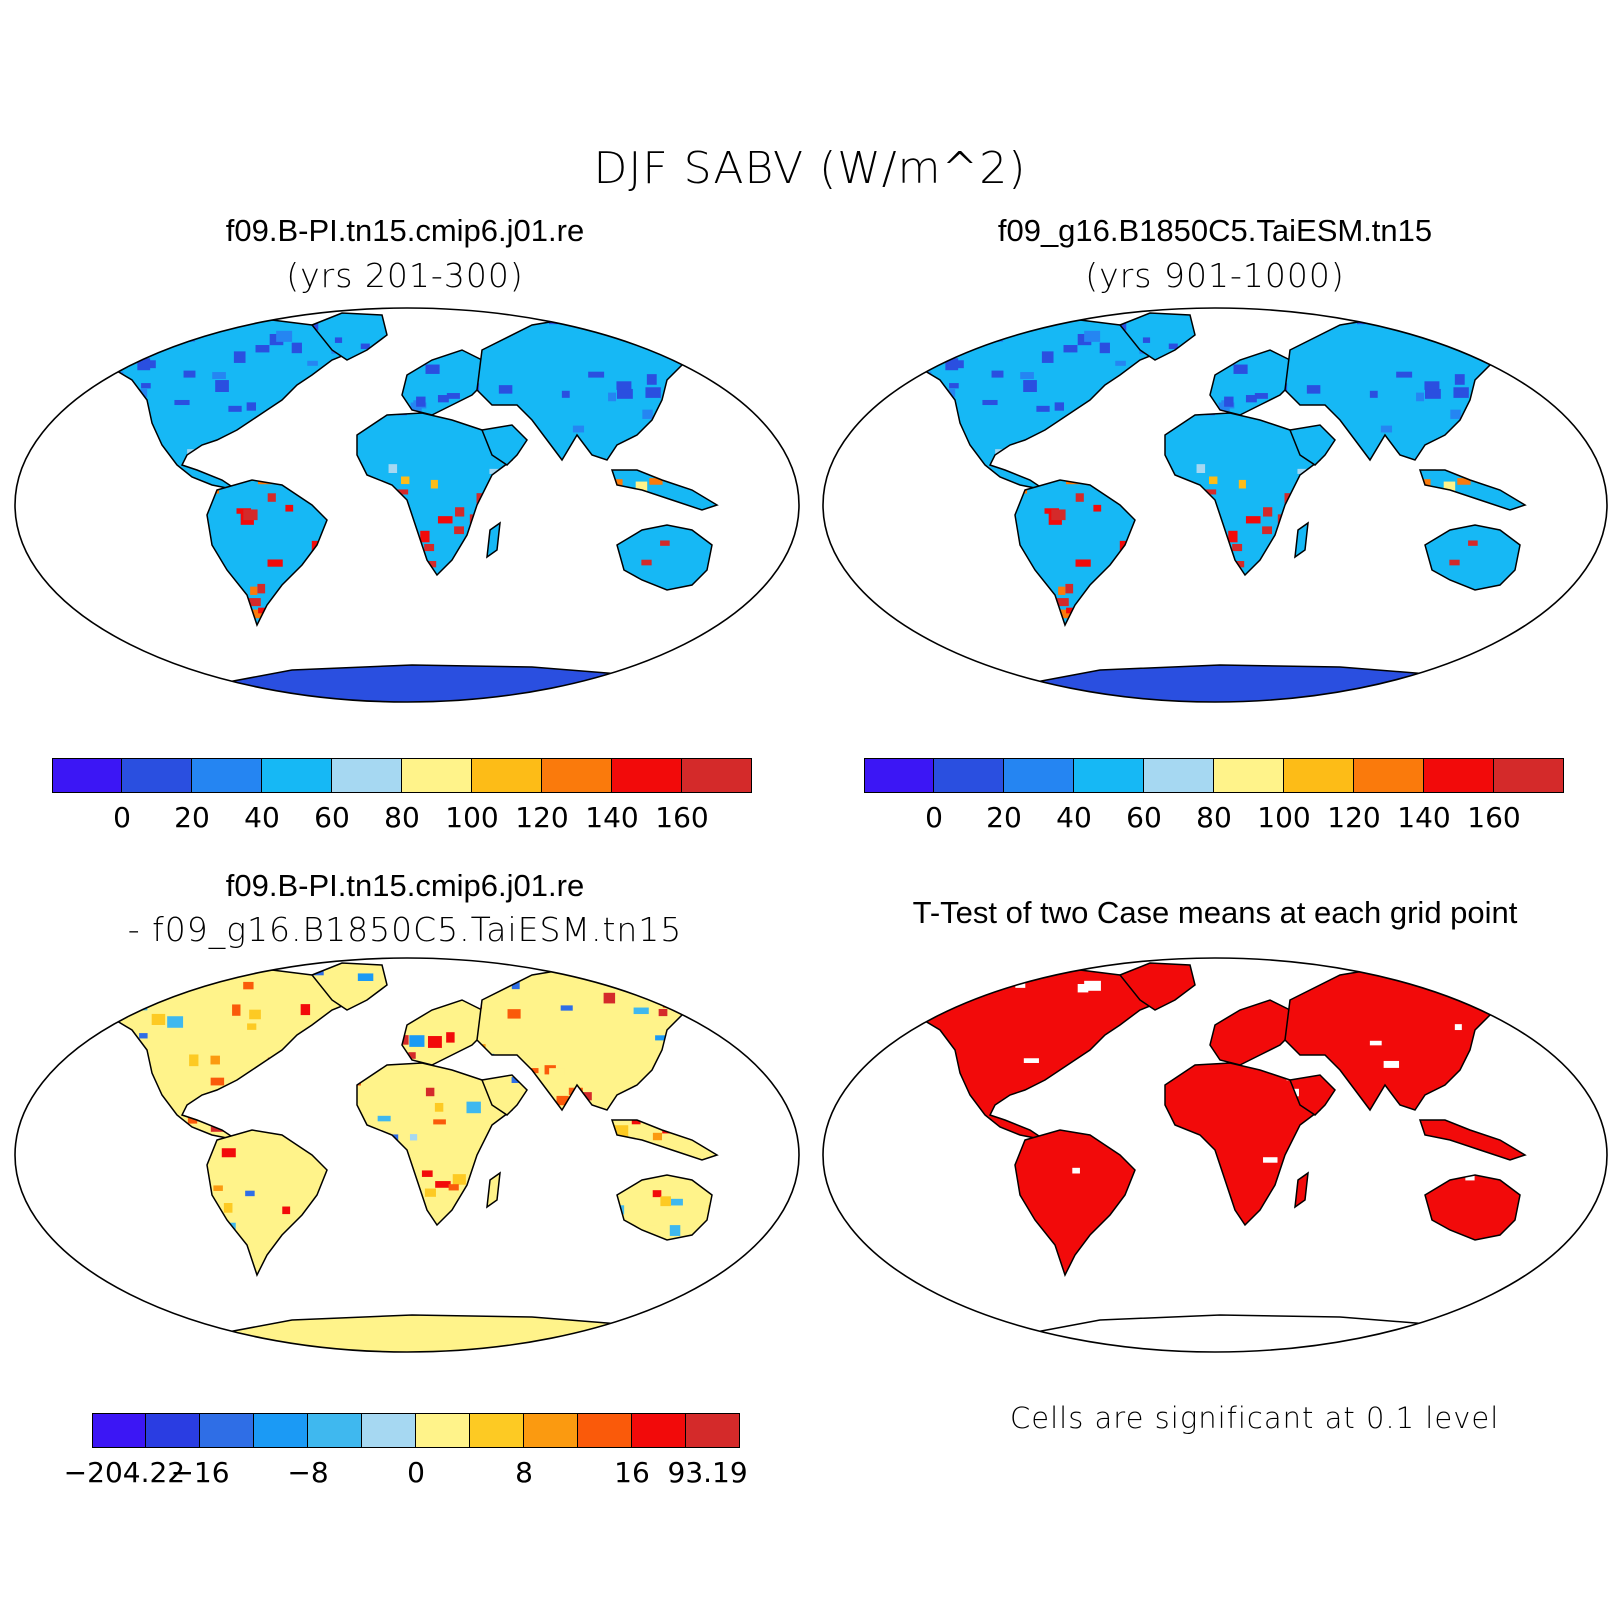 The height and width of the screenshot is (1620, 1620). What do you see at coordinates (810, 168) in the screenshot?
I see `figure-title: DJF SABV (W/m^2)` at bounding box center [810, 168].